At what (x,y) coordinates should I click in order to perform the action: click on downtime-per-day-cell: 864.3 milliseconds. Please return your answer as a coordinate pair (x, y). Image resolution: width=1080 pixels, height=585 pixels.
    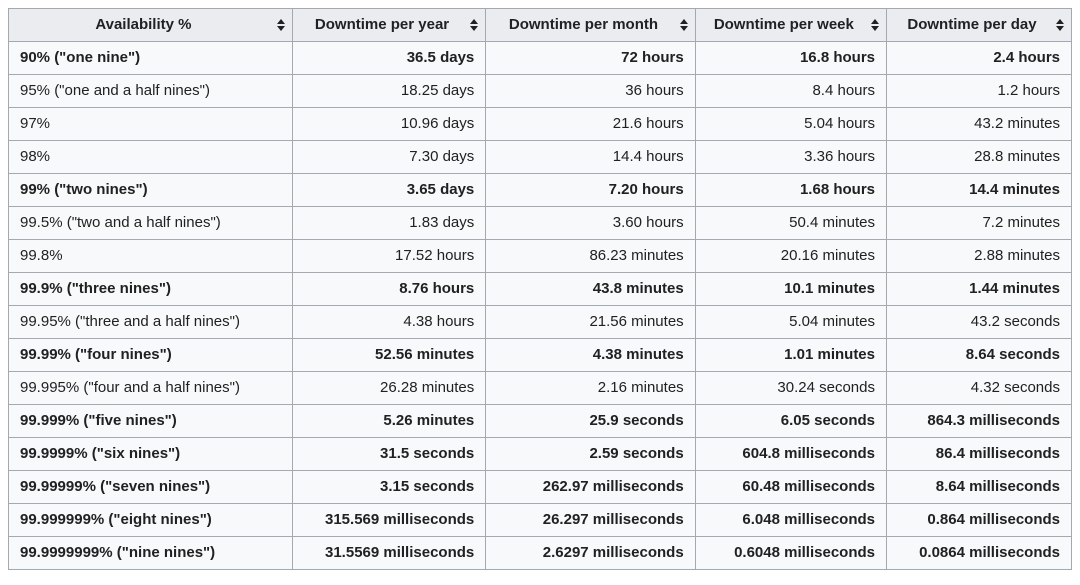
    Looking at the image, I should click on (979, 421).